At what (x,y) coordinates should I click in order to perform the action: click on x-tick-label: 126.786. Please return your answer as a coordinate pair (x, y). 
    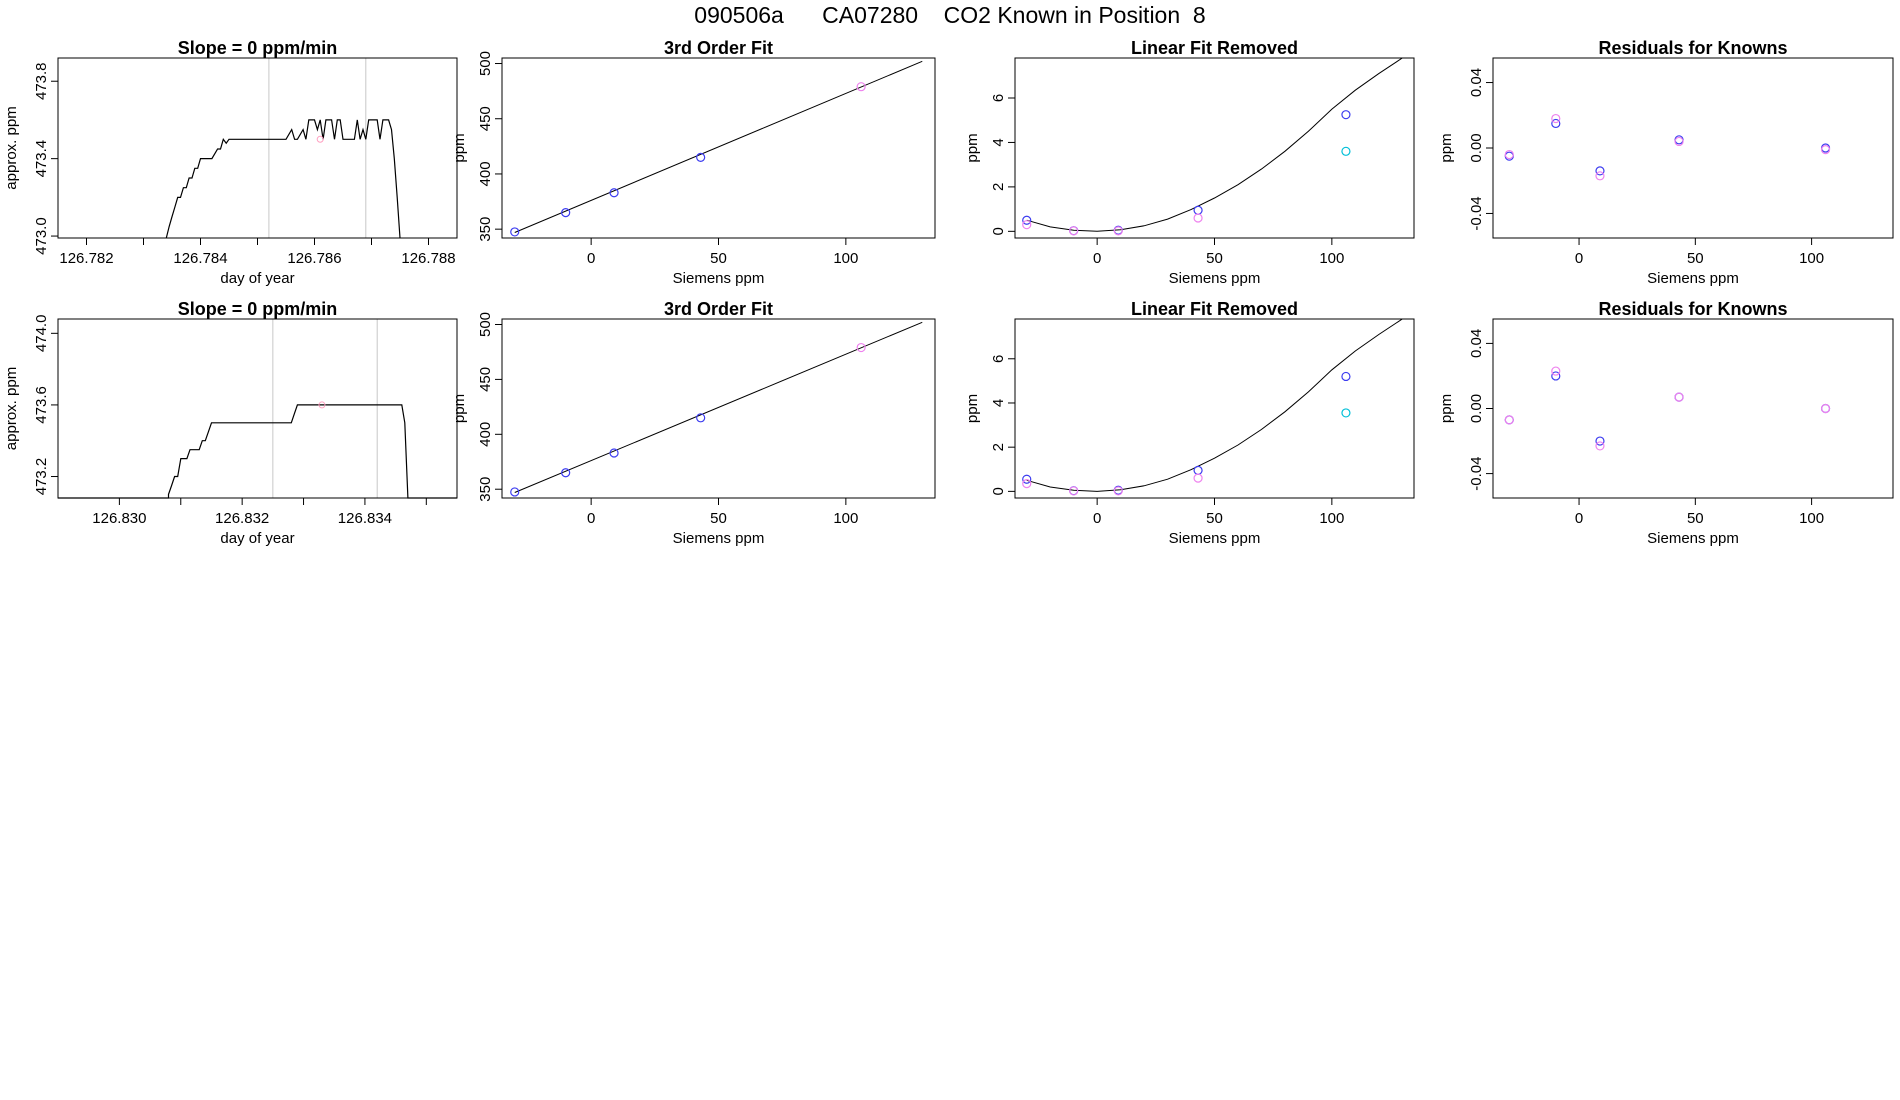
    Looking at the image, I should click on (314, 258).